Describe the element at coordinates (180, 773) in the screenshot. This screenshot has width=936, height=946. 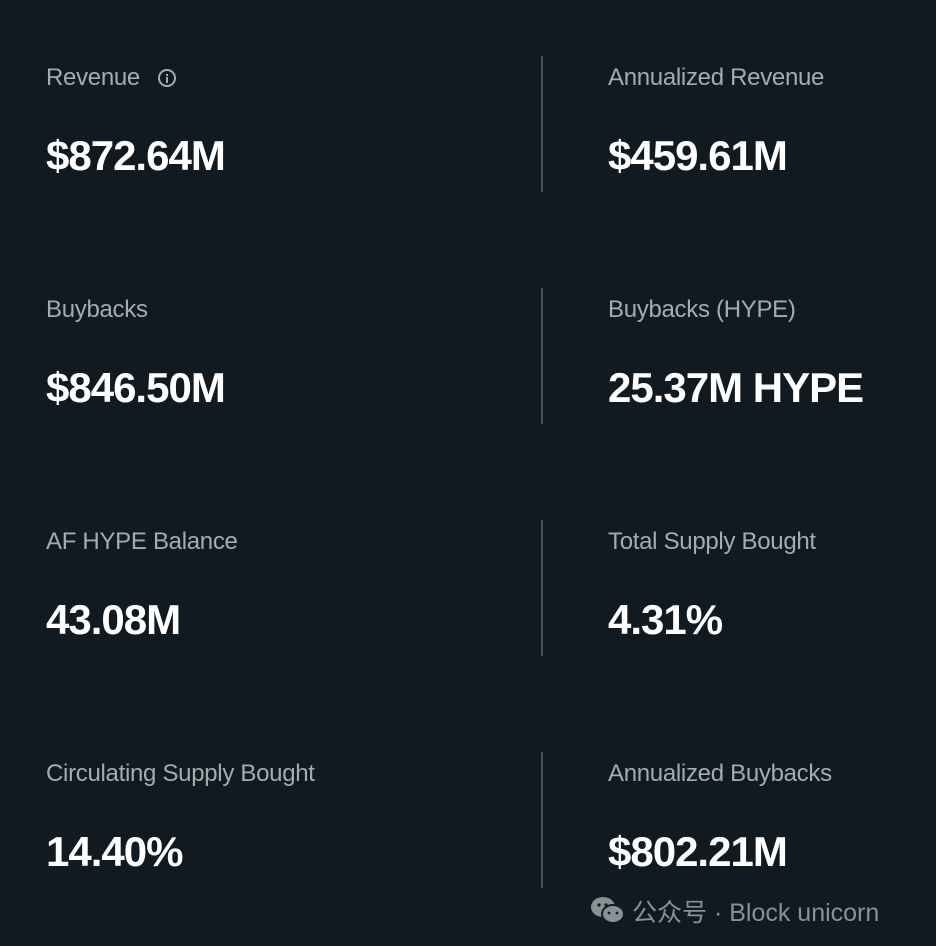
I see `metric-label: Circulating Supply Bought` at that location.